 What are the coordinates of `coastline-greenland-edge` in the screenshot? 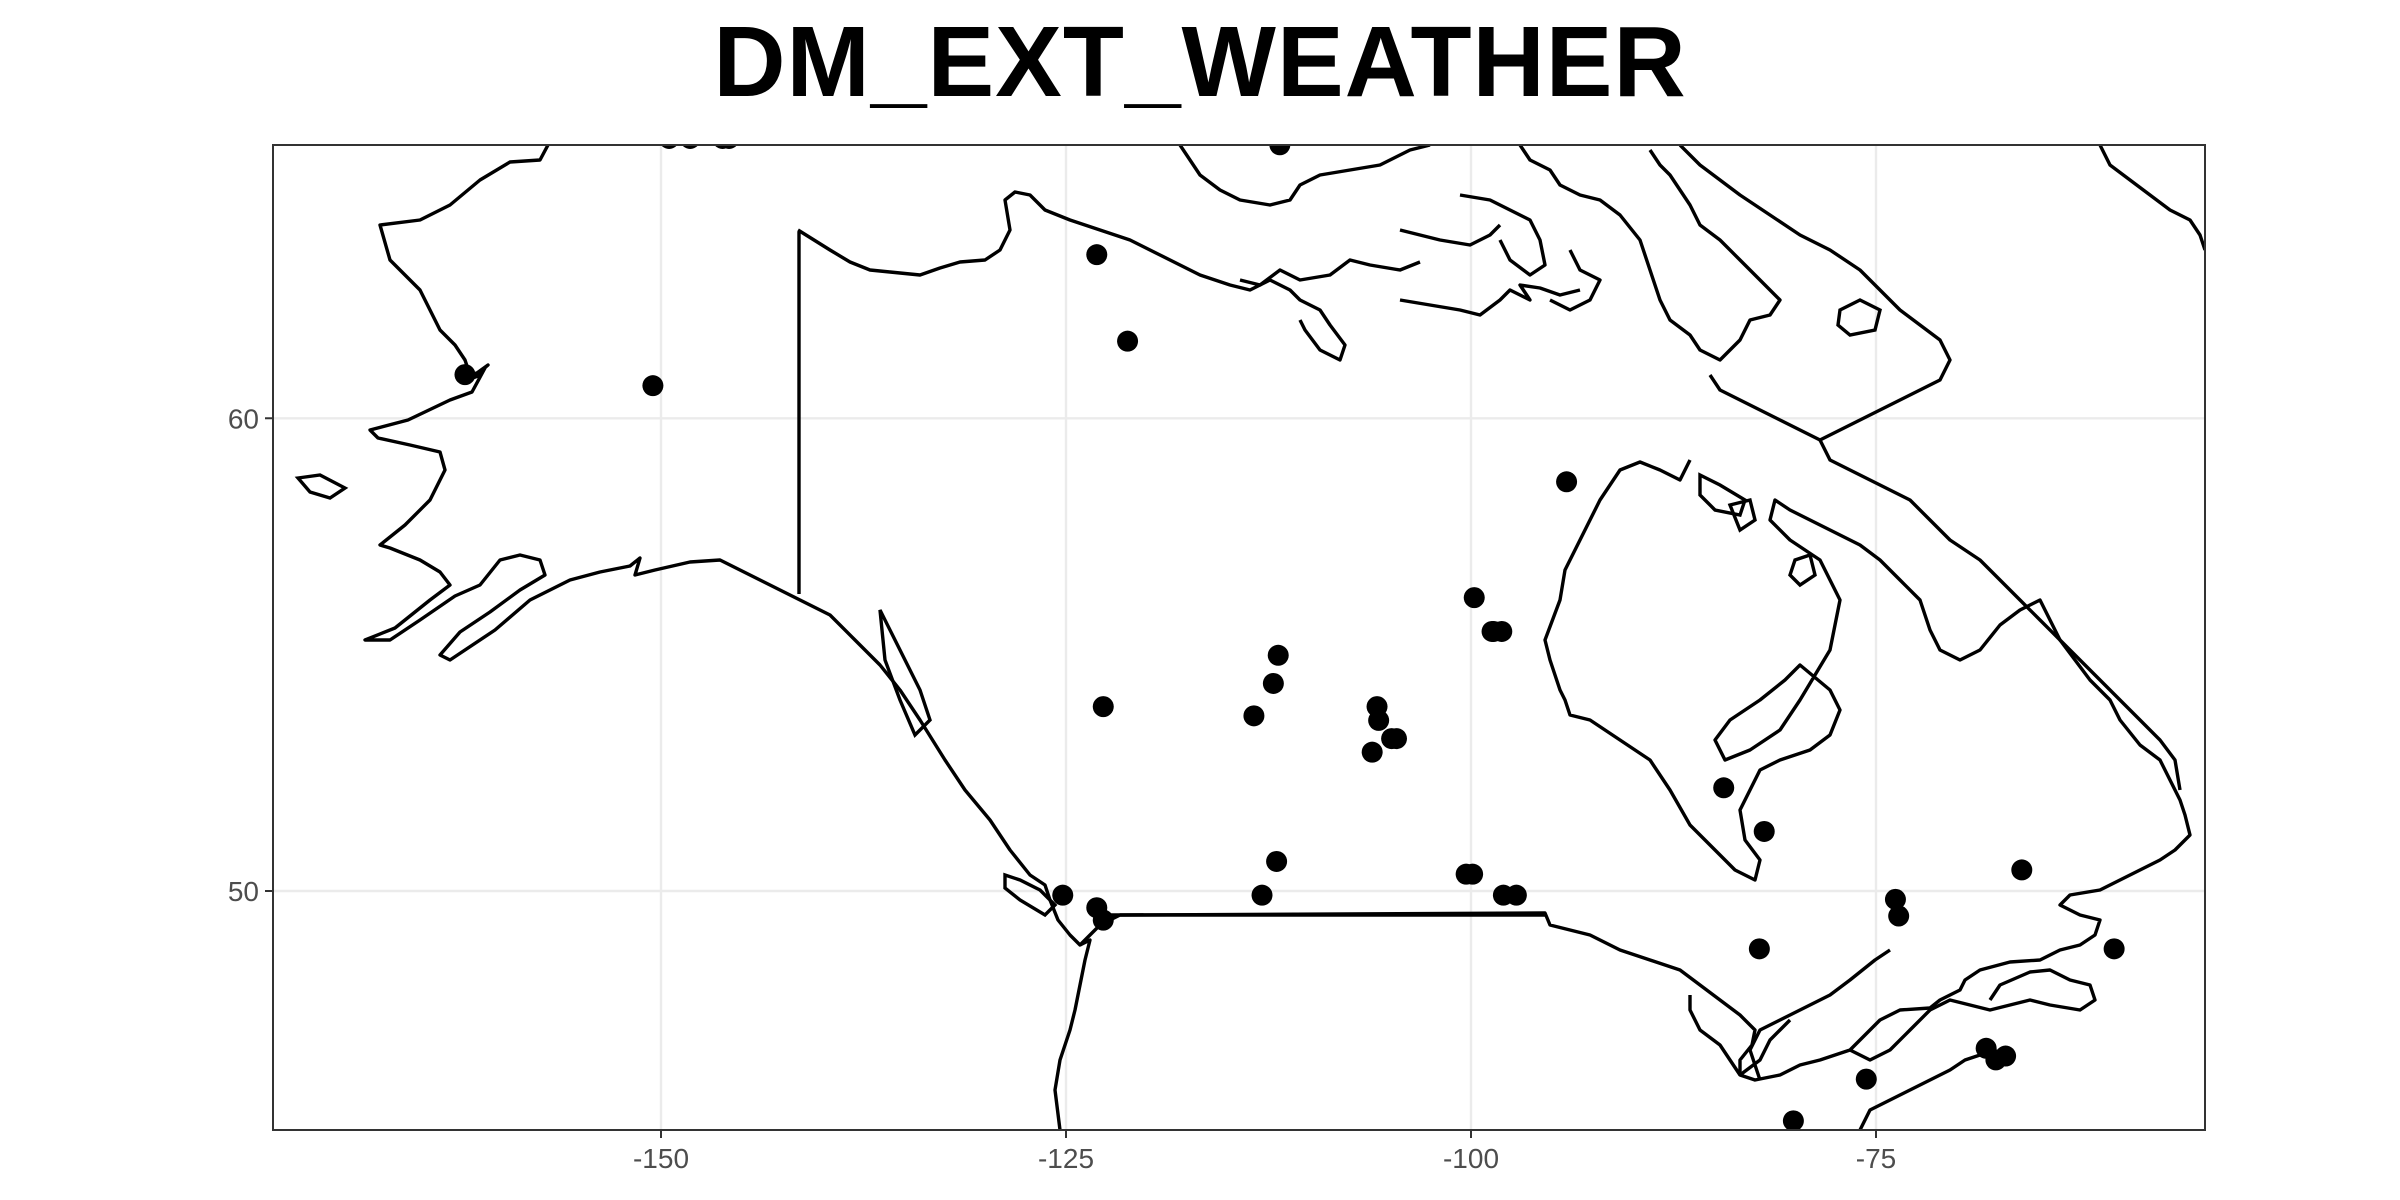 It's located at (2151, 198).